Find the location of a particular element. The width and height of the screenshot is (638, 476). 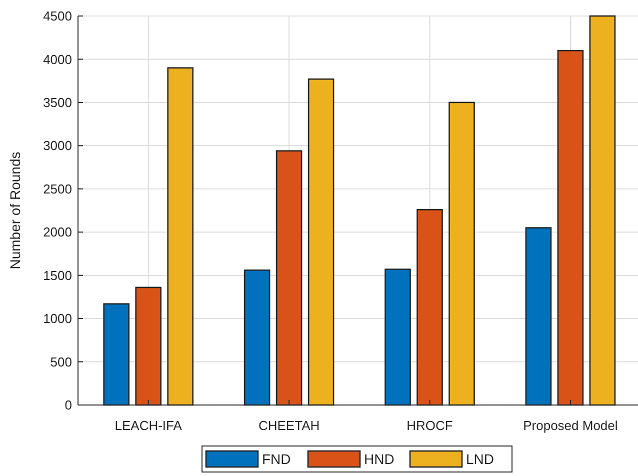

y-tick-label: 3500 is located at coordinates (57, 102).